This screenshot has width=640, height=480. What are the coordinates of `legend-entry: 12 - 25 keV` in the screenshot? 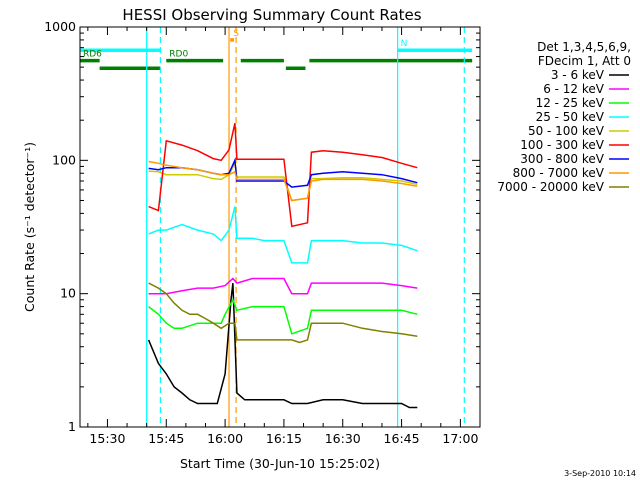 It's located at (570, 103).